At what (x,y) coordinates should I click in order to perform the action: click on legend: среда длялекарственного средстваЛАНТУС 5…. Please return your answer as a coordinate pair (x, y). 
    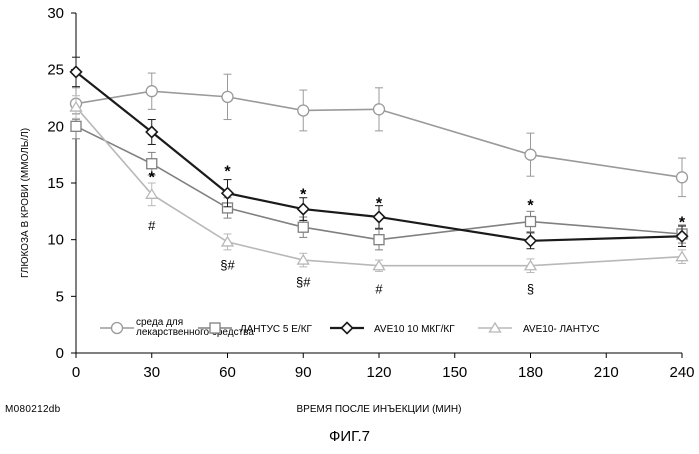
    Looking at the image, I should click on (350, 327).